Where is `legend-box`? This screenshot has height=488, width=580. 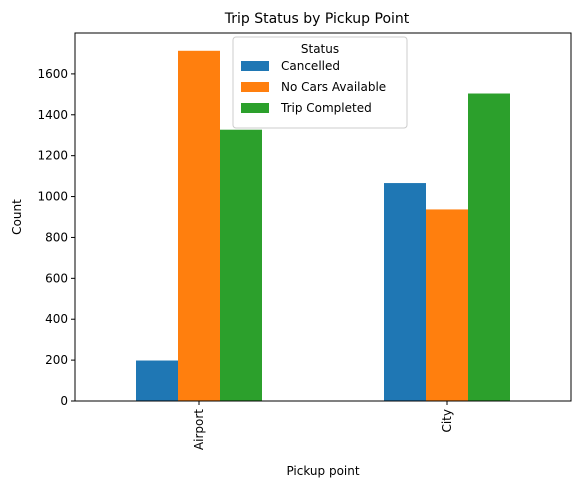 legend-box is located at coordinates (320, 82).